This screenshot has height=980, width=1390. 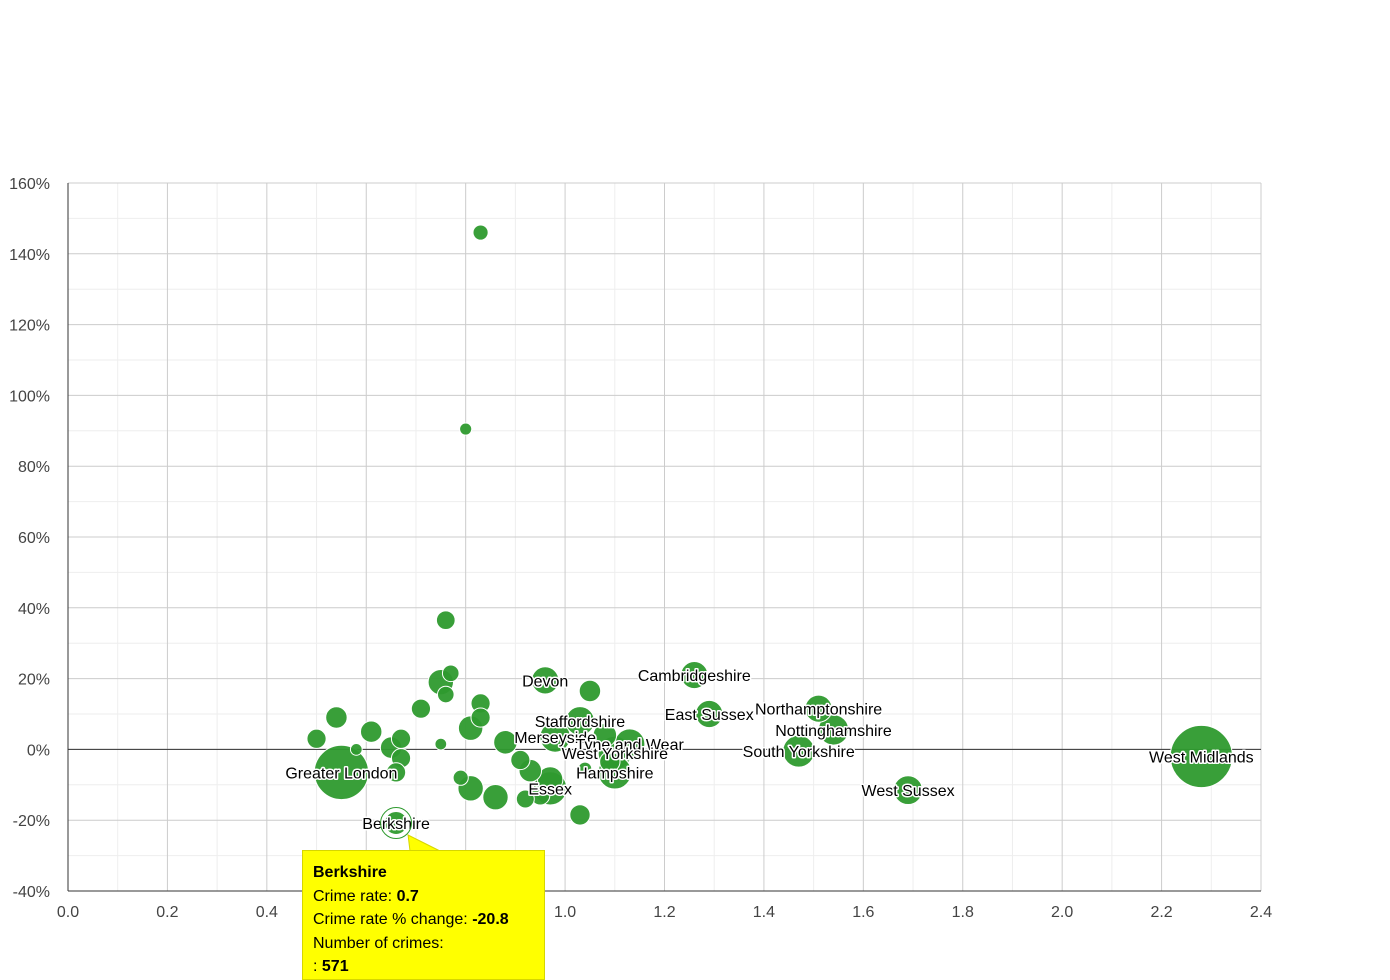 I want to click on point-label: Merseyside, so click(x=555, y=738).